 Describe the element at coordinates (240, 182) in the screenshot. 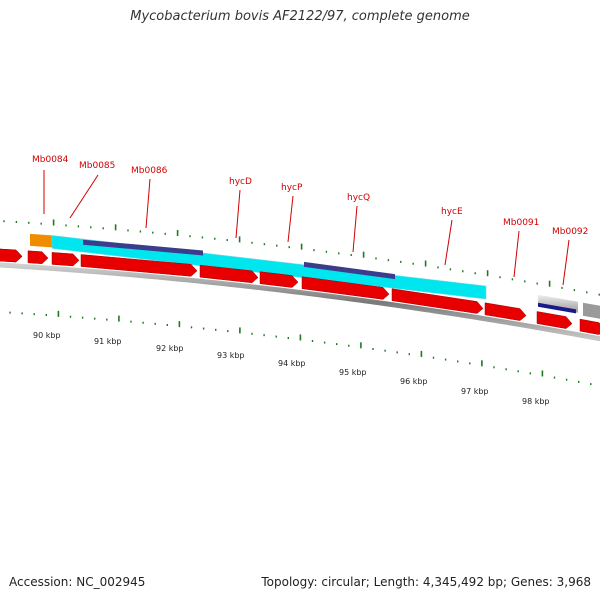

I see `gene-label-hycd: hycD` at that location.